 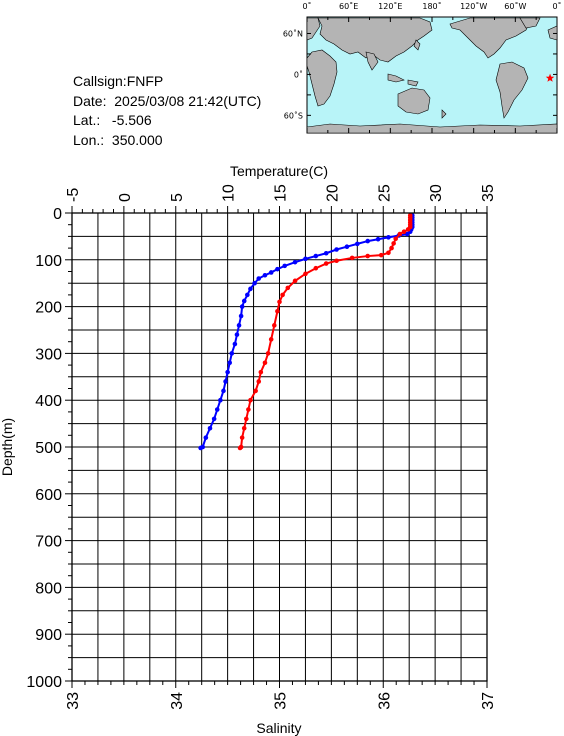 What do you see at coordinates (167, 141) in the screenshot?
I see `lon-row: Lon.: 350.000` at bounding box center [167, 141].